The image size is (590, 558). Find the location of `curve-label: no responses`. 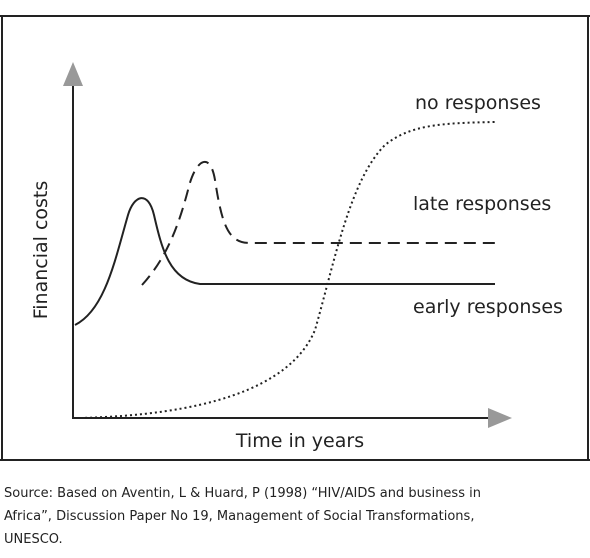

curve-label: no responses is located at coordinates (478, 103).